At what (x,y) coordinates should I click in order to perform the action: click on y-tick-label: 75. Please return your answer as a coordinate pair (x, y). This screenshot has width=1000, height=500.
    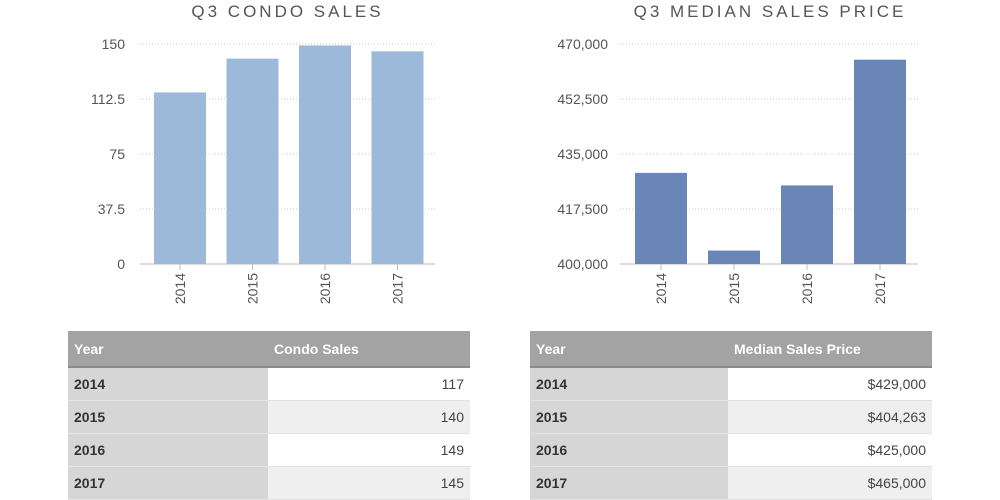
    Looking at the image, I should click on (117, 154).